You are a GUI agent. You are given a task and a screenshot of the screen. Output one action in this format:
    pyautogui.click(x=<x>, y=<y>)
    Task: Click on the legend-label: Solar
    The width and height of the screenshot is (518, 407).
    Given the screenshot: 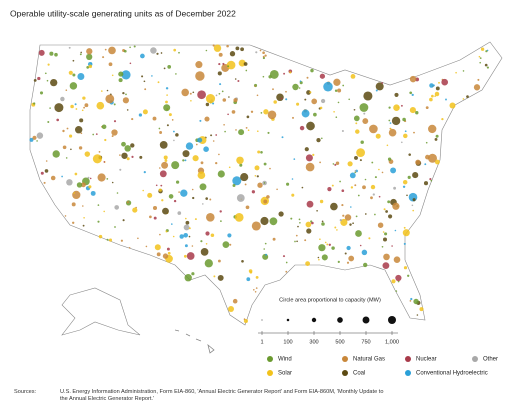 What is the action you would take?
    pyautogui.click(x=285, y=374)
    